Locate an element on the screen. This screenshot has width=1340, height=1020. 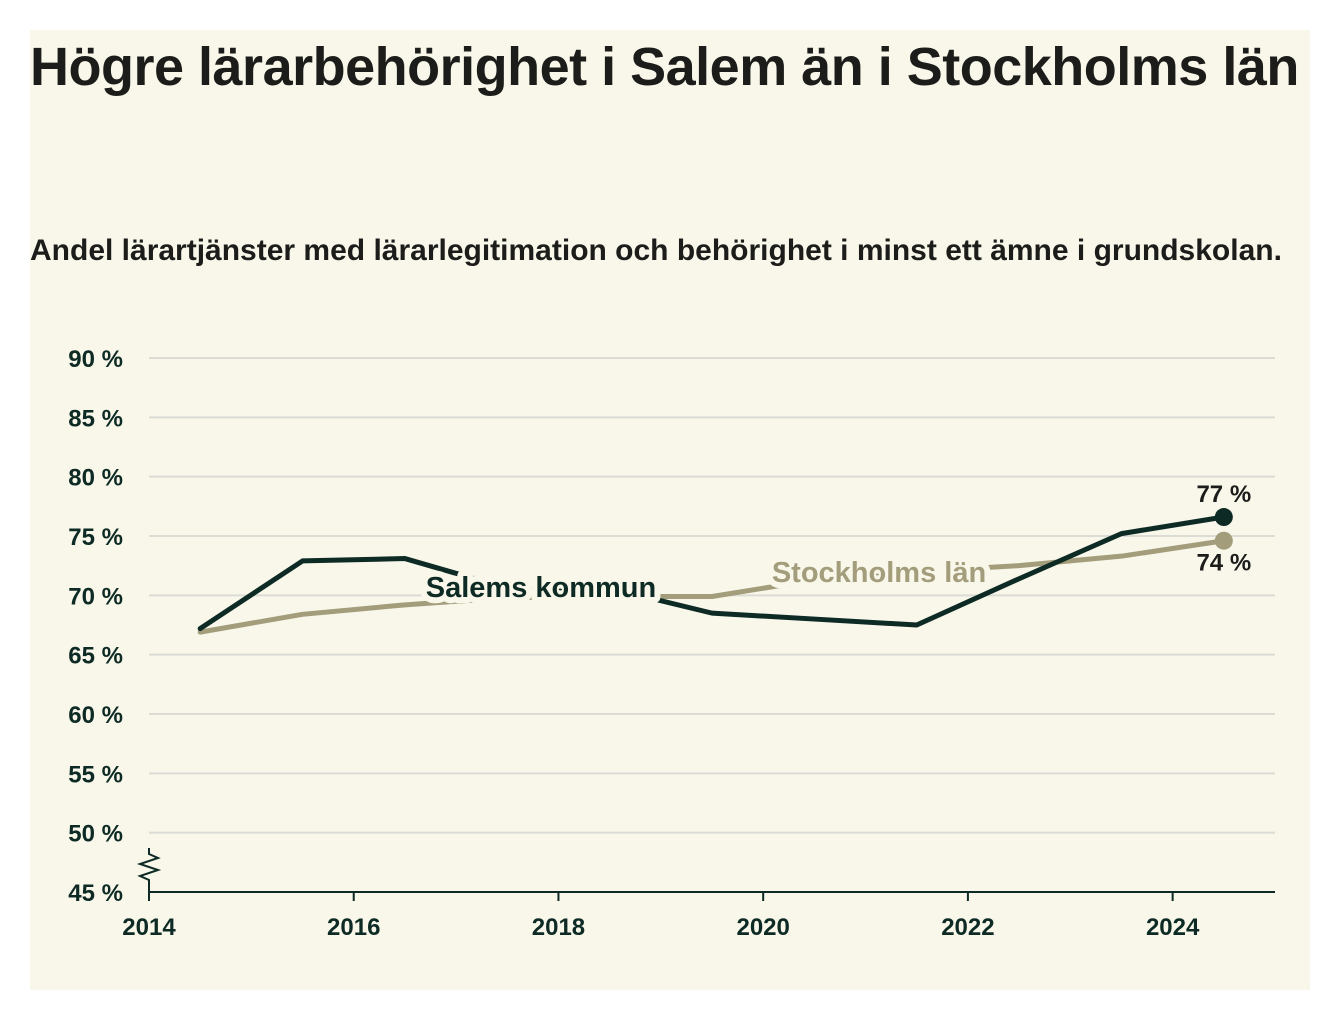
y-tick-label: 75 % is located at coordinates (95, 537).